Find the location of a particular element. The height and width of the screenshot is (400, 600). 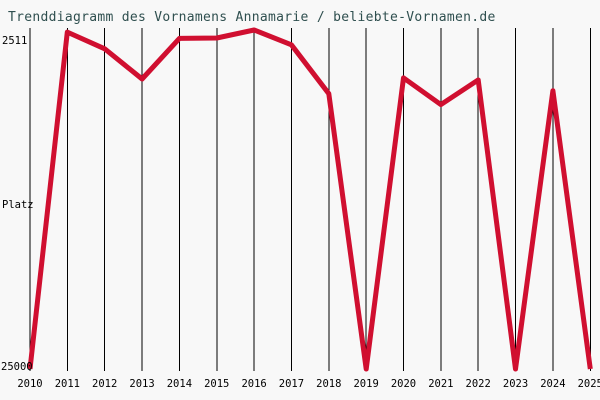

x-axis-tick-2017: 2017 is located at coordinates (291, 384).